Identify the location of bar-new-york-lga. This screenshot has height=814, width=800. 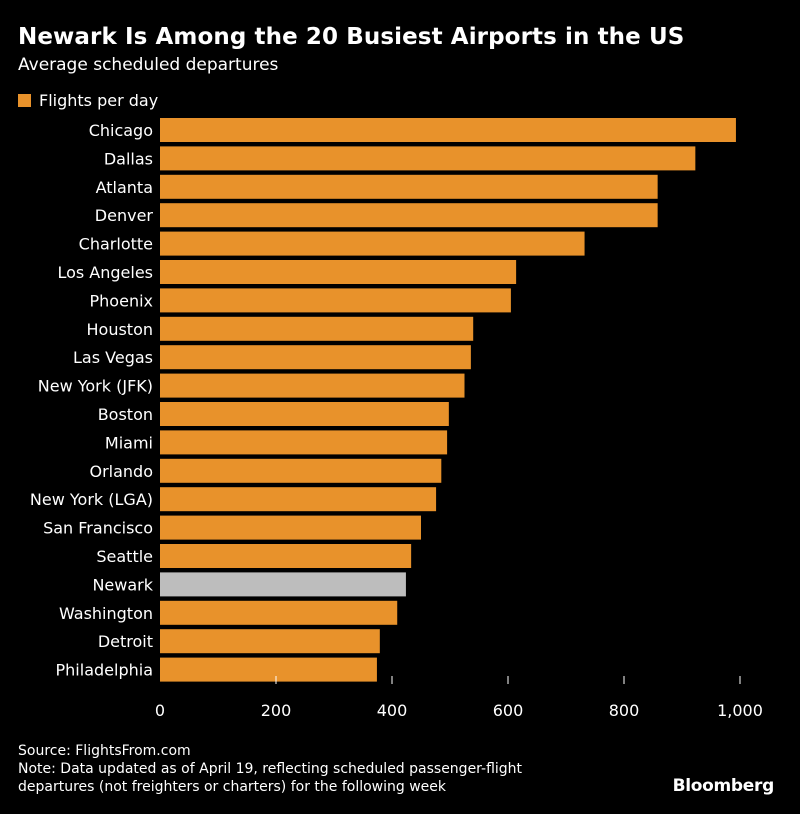
(298, 499).